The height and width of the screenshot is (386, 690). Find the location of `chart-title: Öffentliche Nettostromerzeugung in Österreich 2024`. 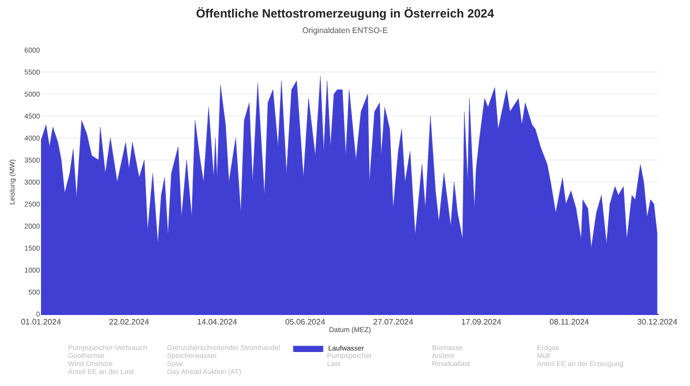

chart-title: Öffentliche Nettostromerzeugung in Österreich 2024 is located at coordinates (345, 13).